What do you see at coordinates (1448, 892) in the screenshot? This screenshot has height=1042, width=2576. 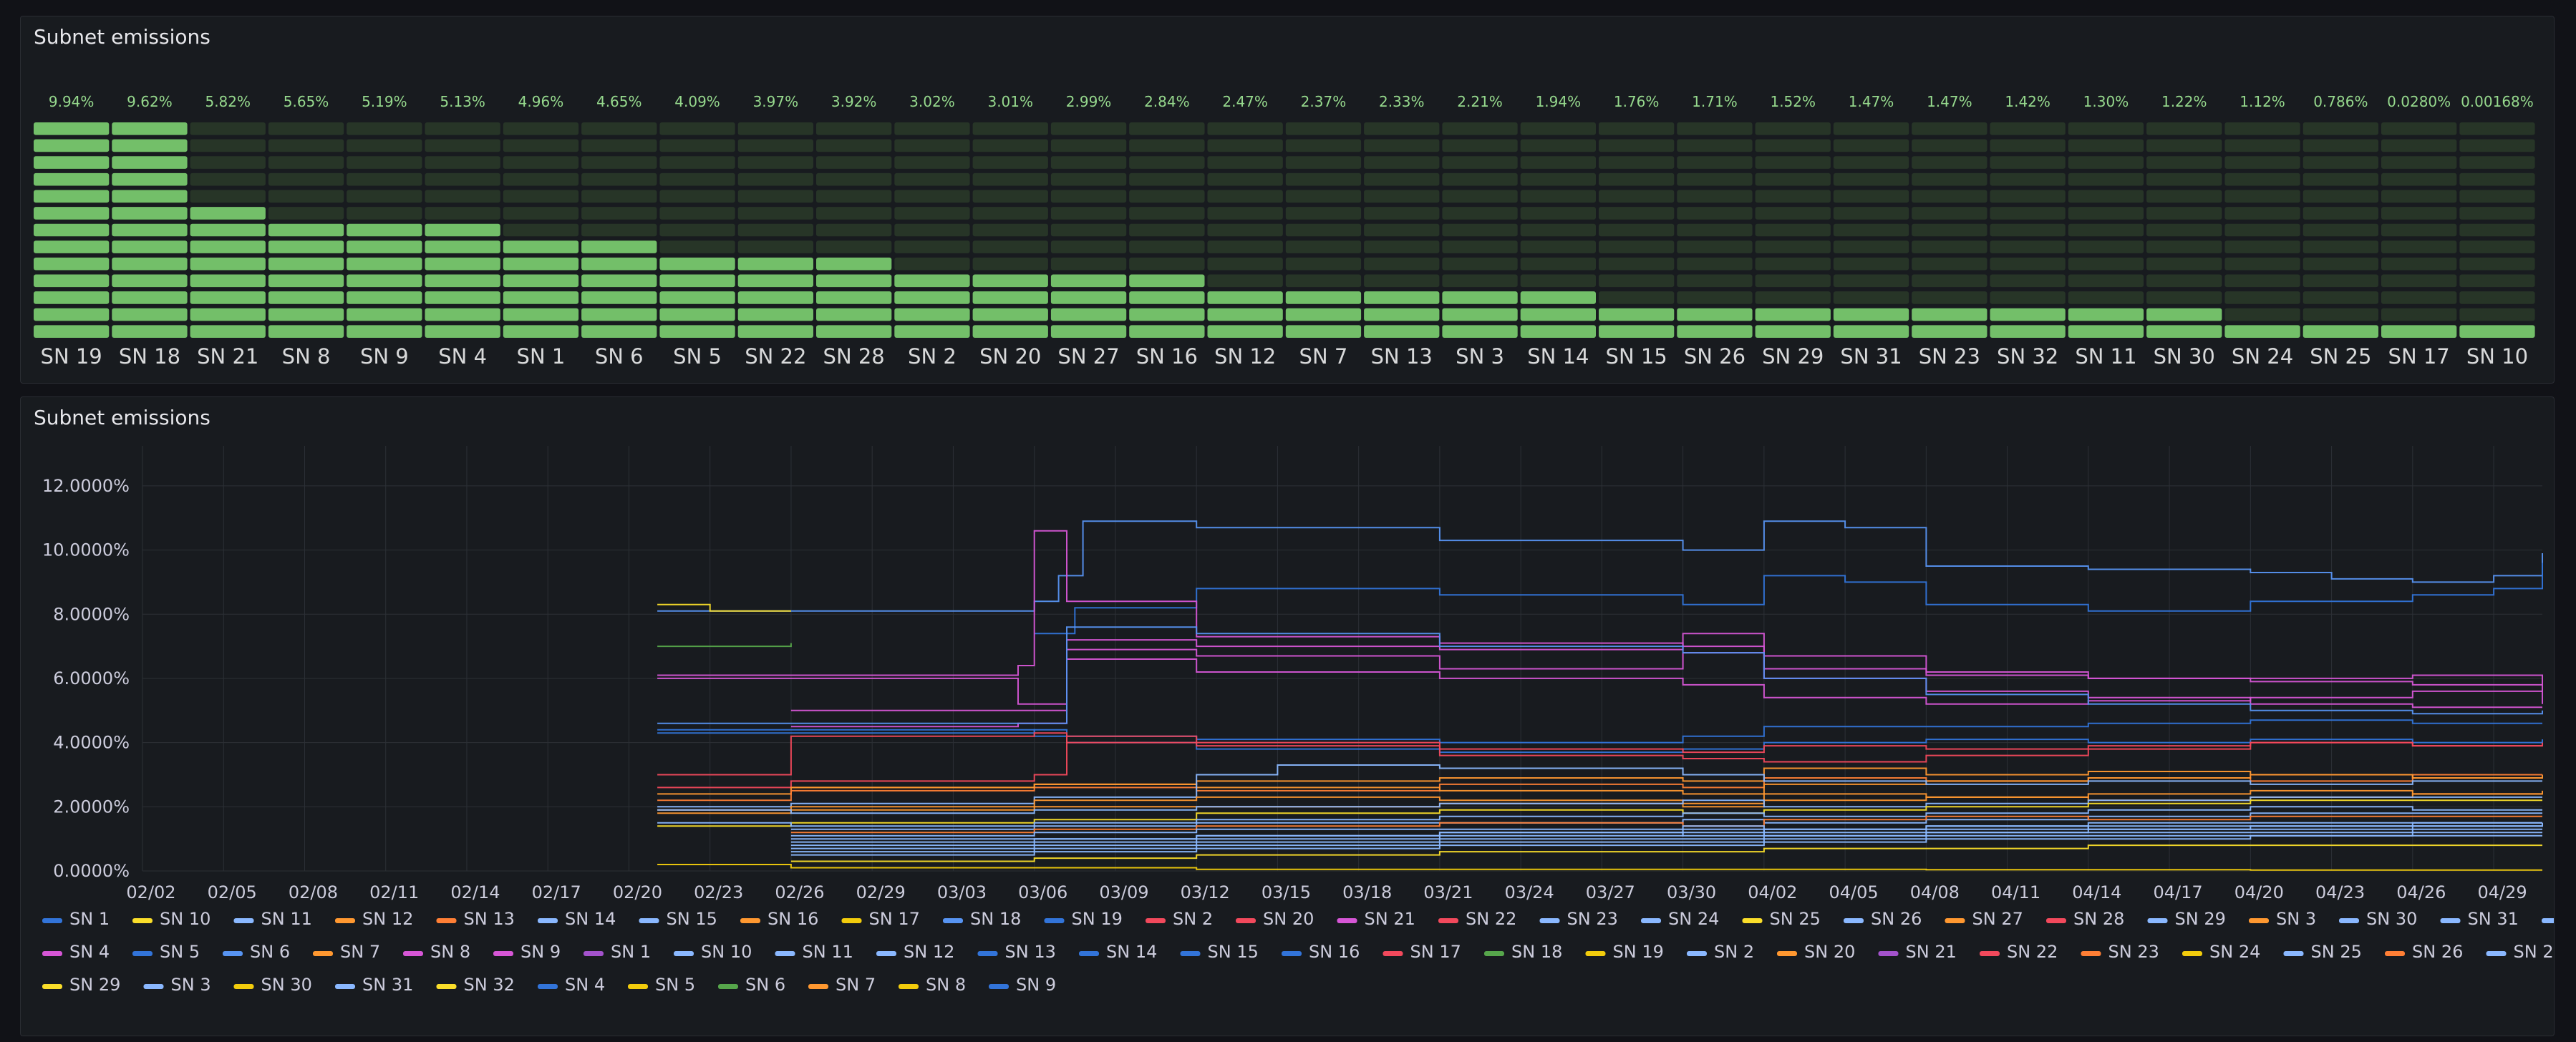 I see `x-tick-label: 03/21` at bounding box center [1448, 892].